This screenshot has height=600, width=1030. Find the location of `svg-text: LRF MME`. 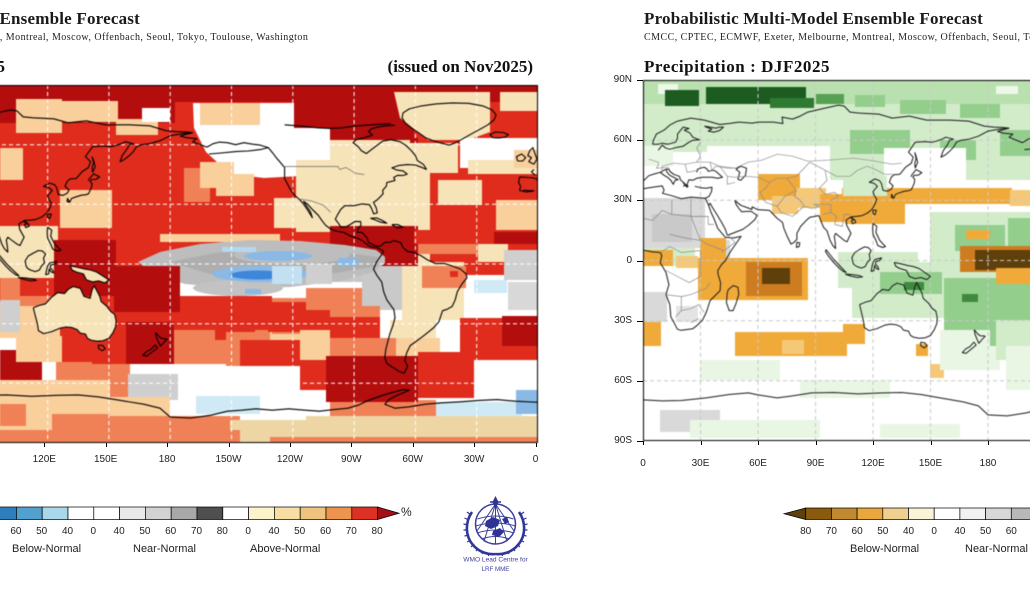

svg-text: LRF MME is located at coordinates (496, 569).